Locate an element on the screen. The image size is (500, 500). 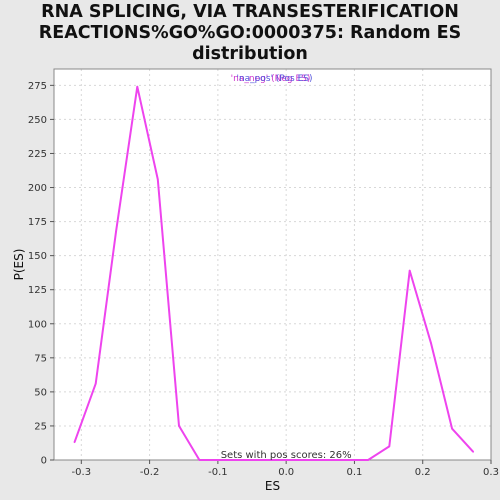
y-tick-label: 175 is located at coordinates (37, 222).